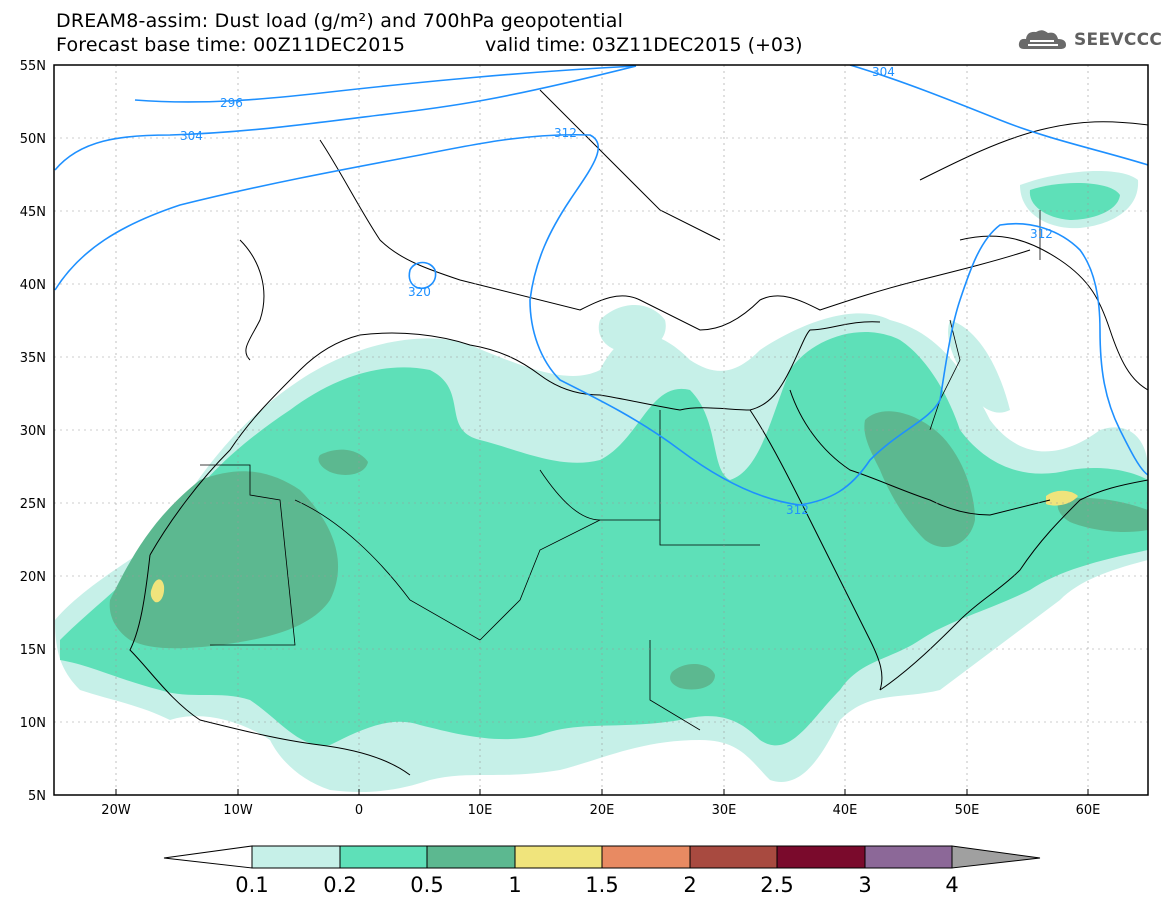  What do you see at coordinates (951, 885) in the screenshot?
I see `colorbar-tick: 4` at bounding box center [951, 885].